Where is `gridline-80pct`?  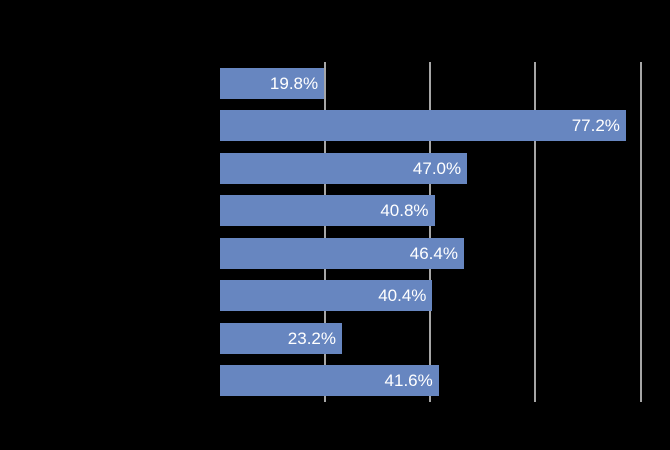
gridline-80pct is located at coordinates (640, 232).